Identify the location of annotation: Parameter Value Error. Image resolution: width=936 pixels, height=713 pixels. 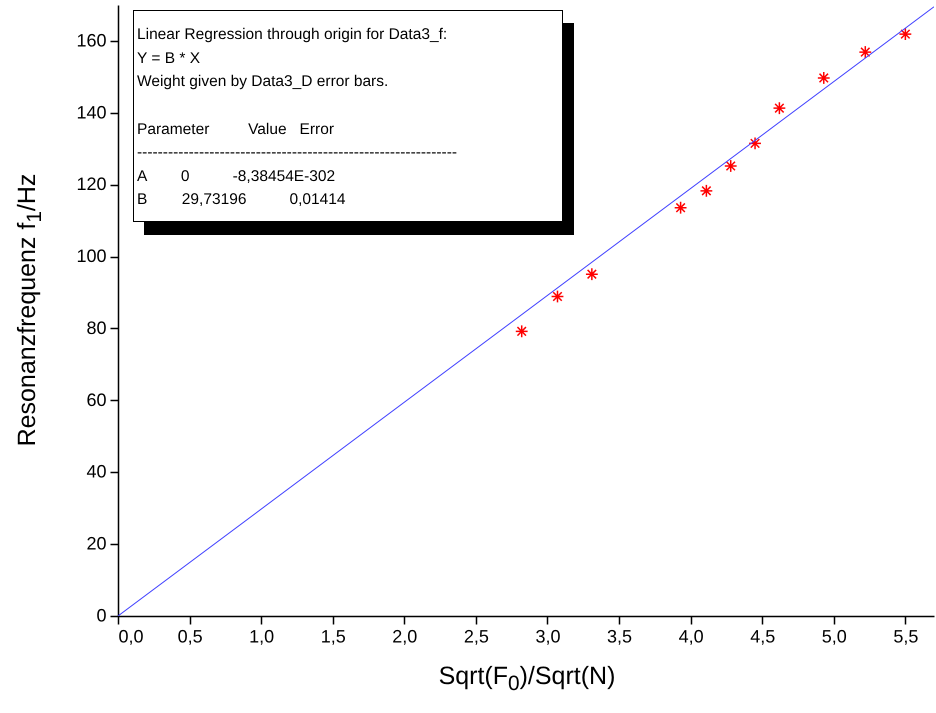
(236, 130).